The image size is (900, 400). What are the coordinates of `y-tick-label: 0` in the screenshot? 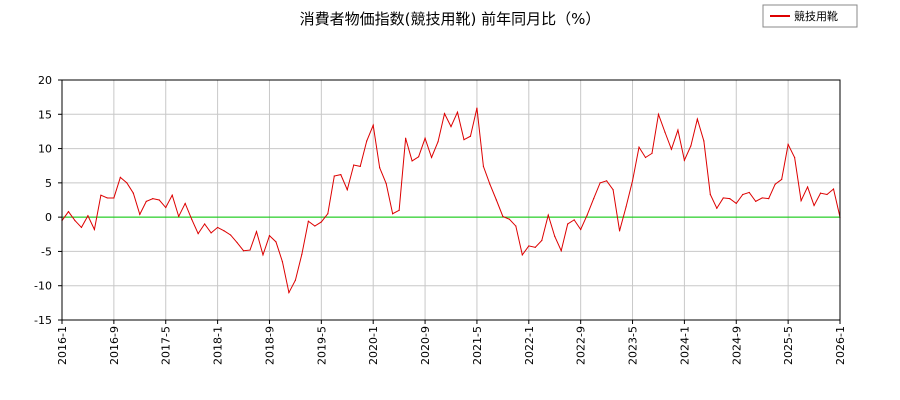 It's located at (48, 217).